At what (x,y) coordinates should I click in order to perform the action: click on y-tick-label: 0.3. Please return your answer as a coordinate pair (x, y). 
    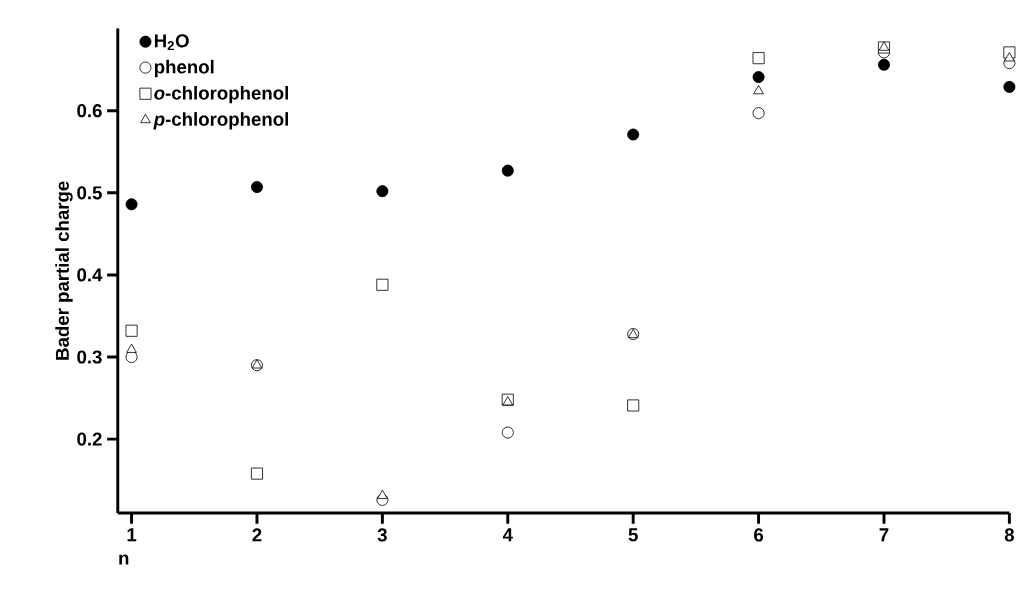
    Looking at the image, I should click on (89, 357).